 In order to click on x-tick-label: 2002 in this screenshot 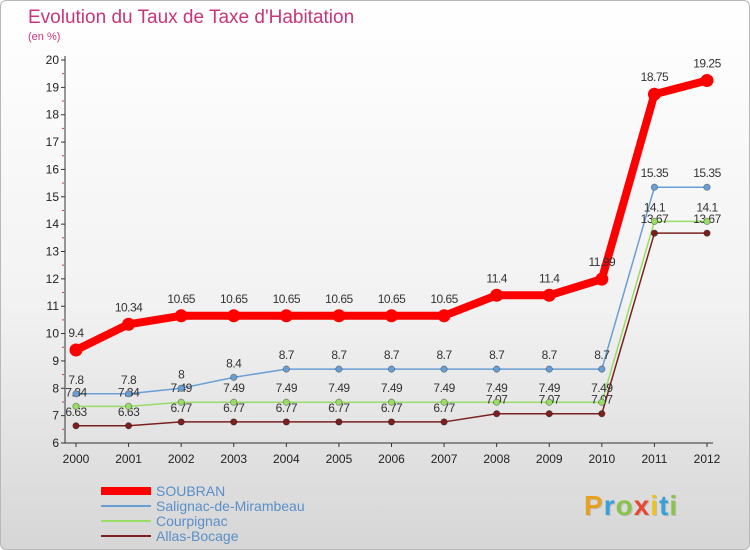, I will do `click(181, 459)`.